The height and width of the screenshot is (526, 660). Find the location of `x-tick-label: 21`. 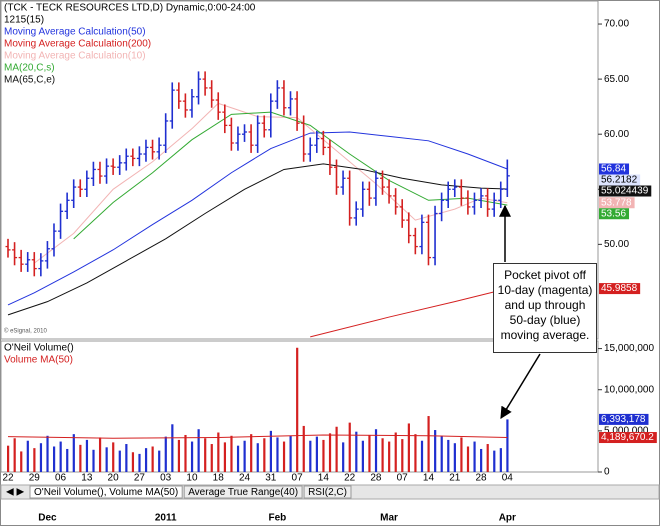

x-tick-label: 21 is located at coordinates (455, 478).